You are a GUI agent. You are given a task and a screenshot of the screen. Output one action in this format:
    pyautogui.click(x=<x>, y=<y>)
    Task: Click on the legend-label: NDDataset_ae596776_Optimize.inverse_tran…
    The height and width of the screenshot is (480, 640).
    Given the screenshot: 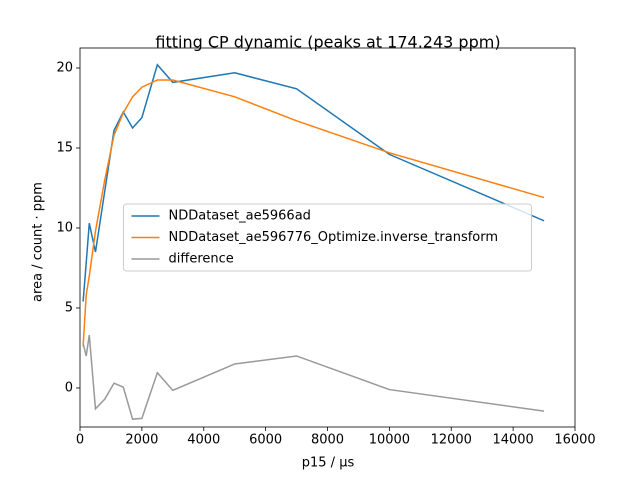 What is the action you would take?
    pyautogui.click(x=334, y=237)
    